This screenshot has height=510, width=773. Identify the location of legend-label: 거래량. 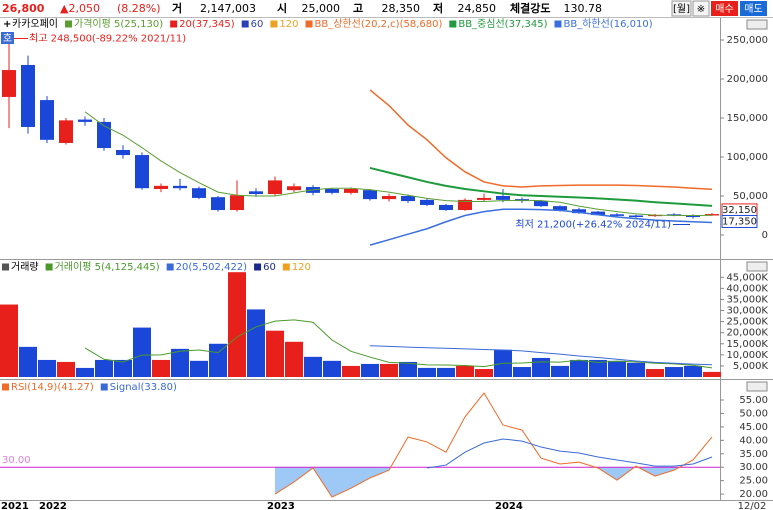
(25, 267).